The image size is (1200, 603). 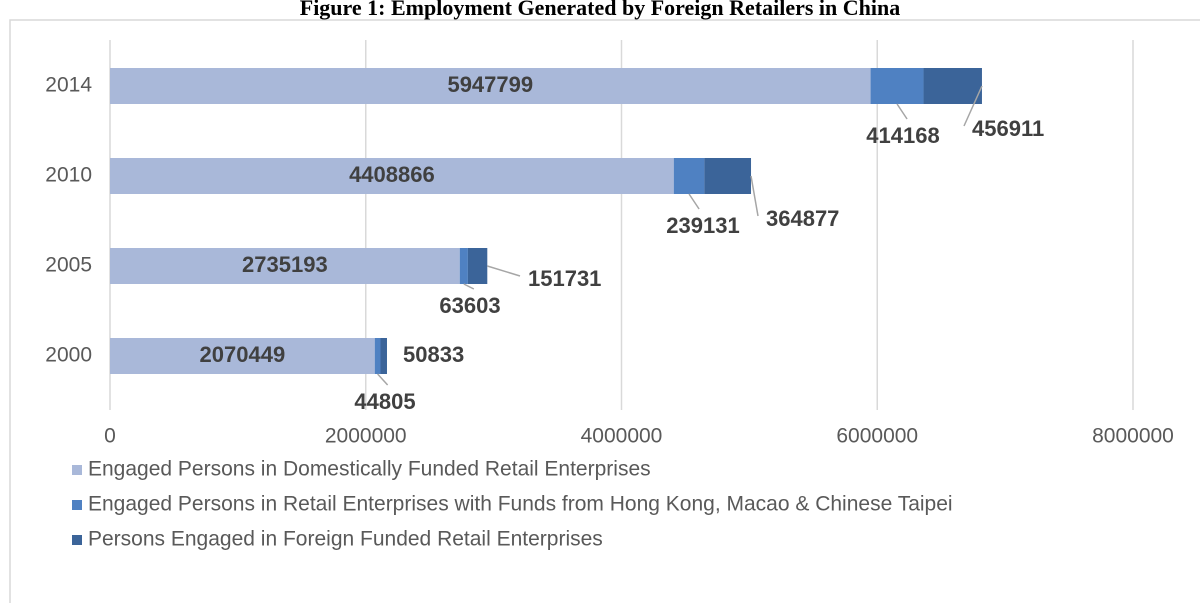 What do you see at coordinates (902, 135) in the screenshot?
I see `data-label: 414168` at bounding box center [902, 135].